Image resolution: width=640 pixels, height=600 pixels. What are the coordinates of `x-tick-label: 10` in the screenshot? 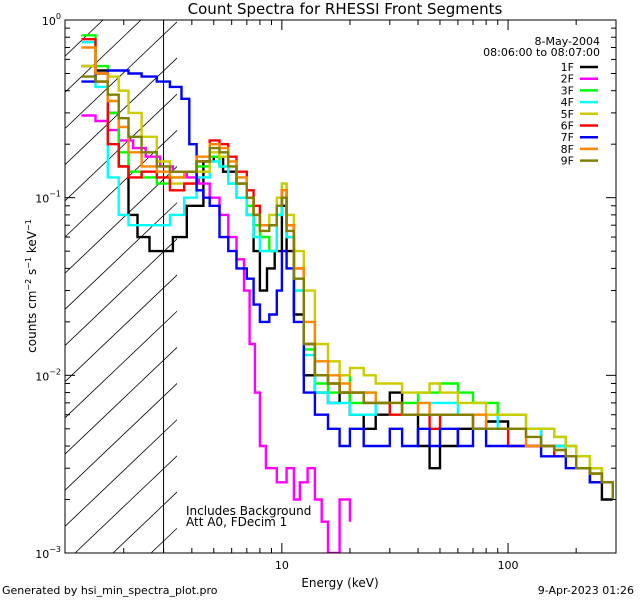 It's located at (282, 565).